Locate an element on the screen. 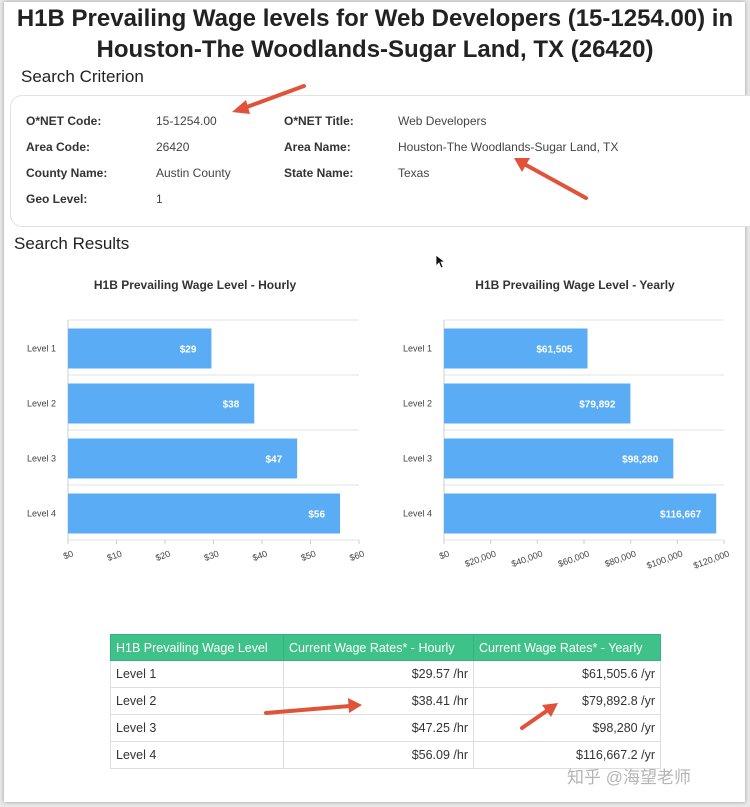 The width and height of the screenshot is (750, 807). geo-level-value: 1 is located at coordinates (159, 199).